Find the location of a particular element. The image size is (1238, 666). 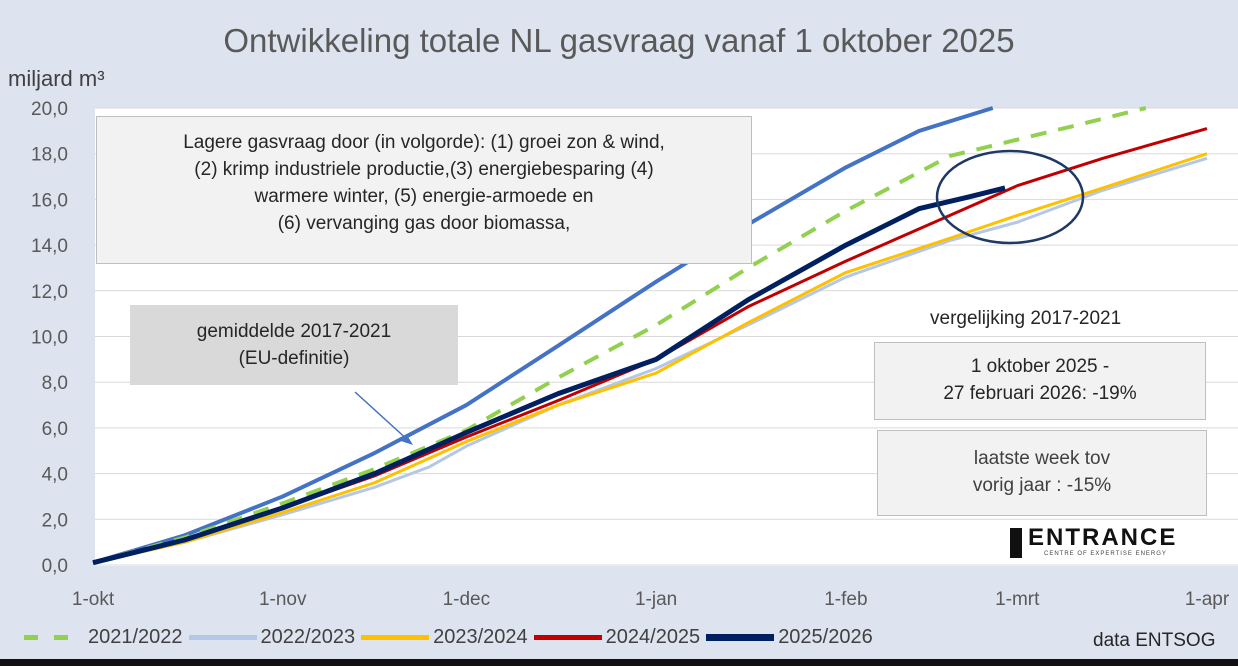

legend-item: 2024/2025 is located at coordinates (615, 637).